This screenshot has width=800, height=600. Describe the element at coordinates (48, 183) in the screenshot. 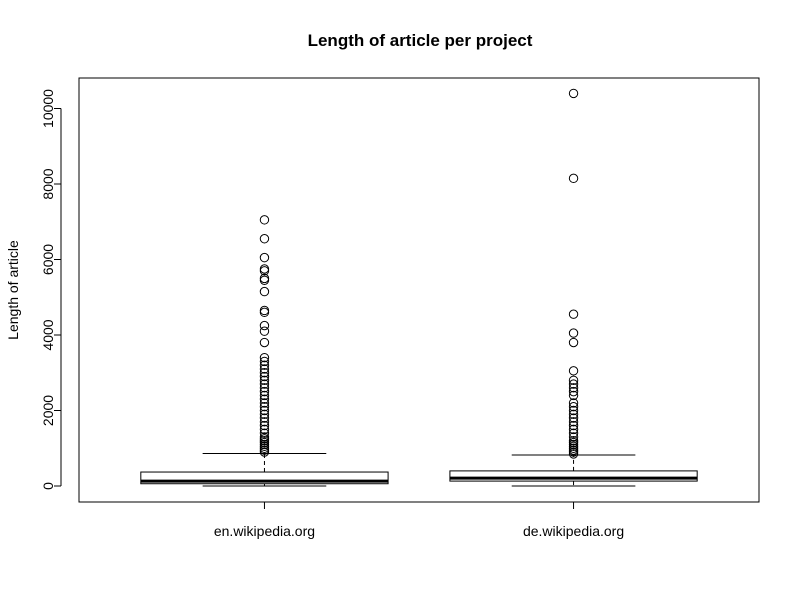

I see `y-tick-label: 8000` at that location.